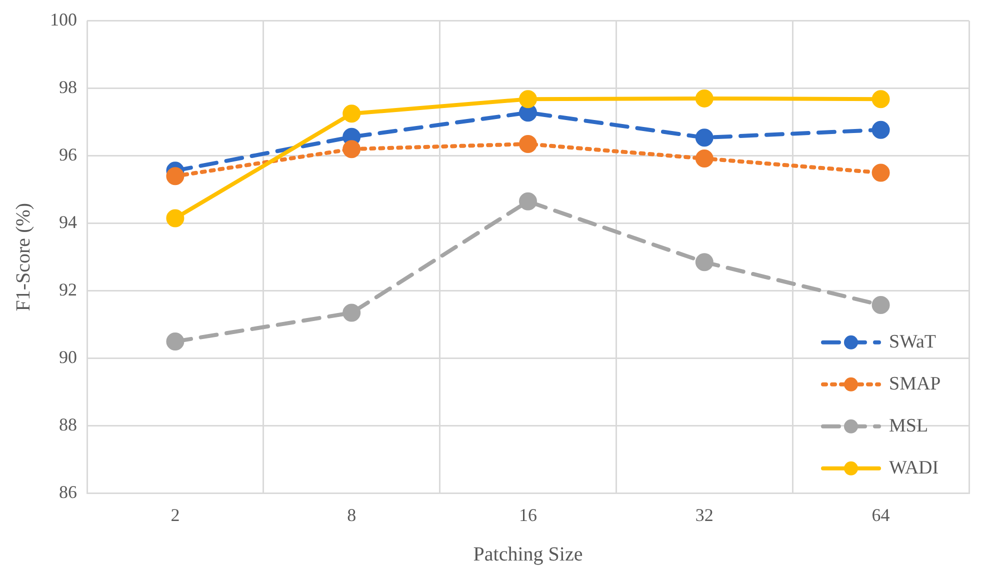 This screenshot has width=993, height=579. Describe the element at coordinates (68, 87) in the screenshot. I see `y-tick-label: 98` at that location.